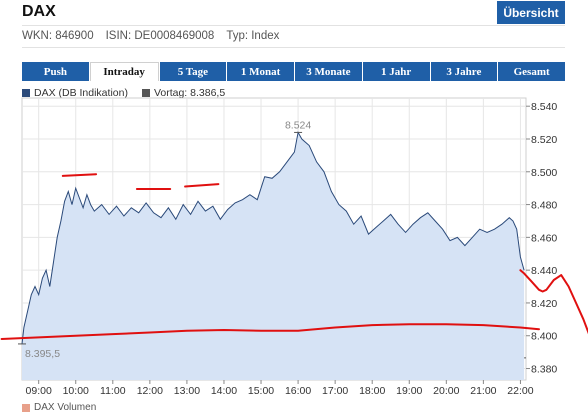  Describe the element at coordinates (298, 125) in the screenshot. I see `high-label: 8.524` at that location.